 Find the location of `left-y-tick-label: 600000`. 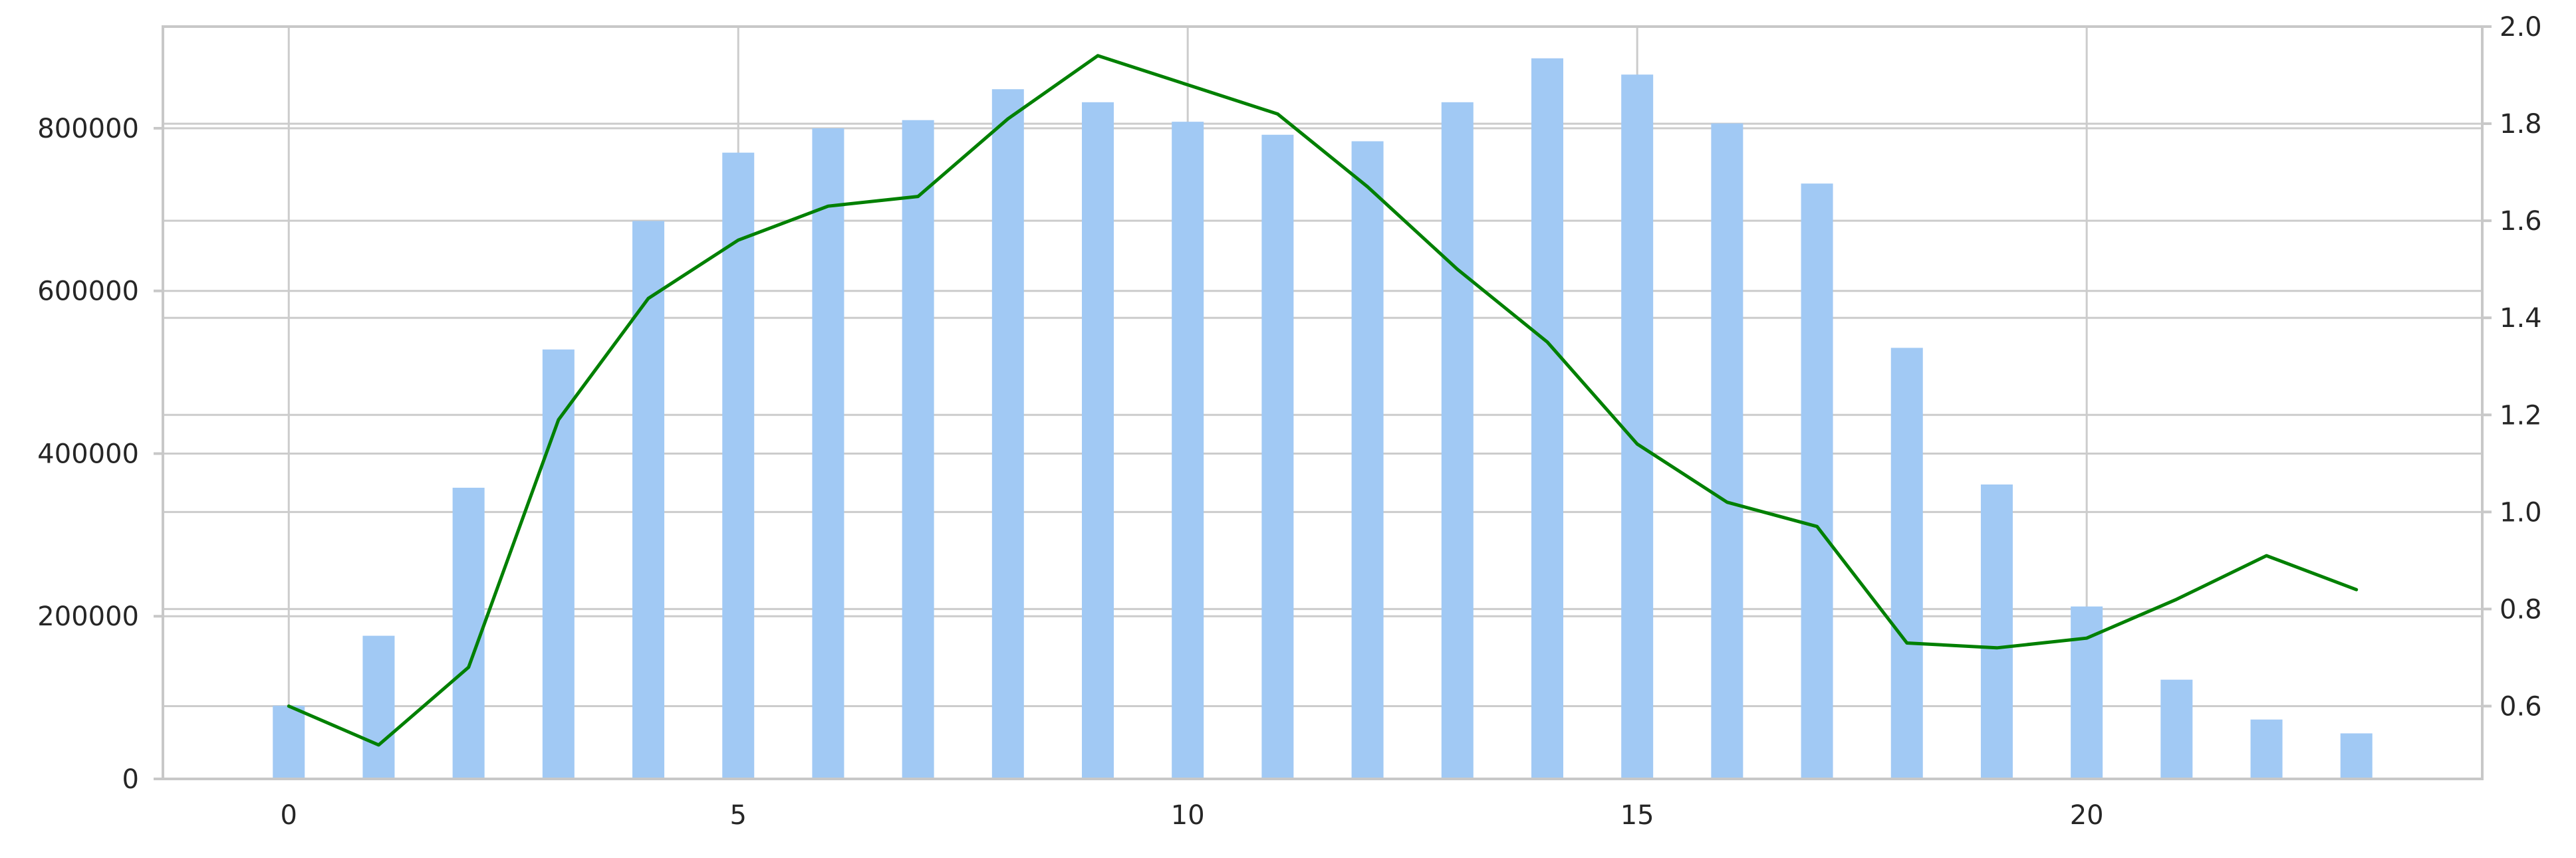

left-y-tick-label: 600000 is located at coordinates (88, 291).